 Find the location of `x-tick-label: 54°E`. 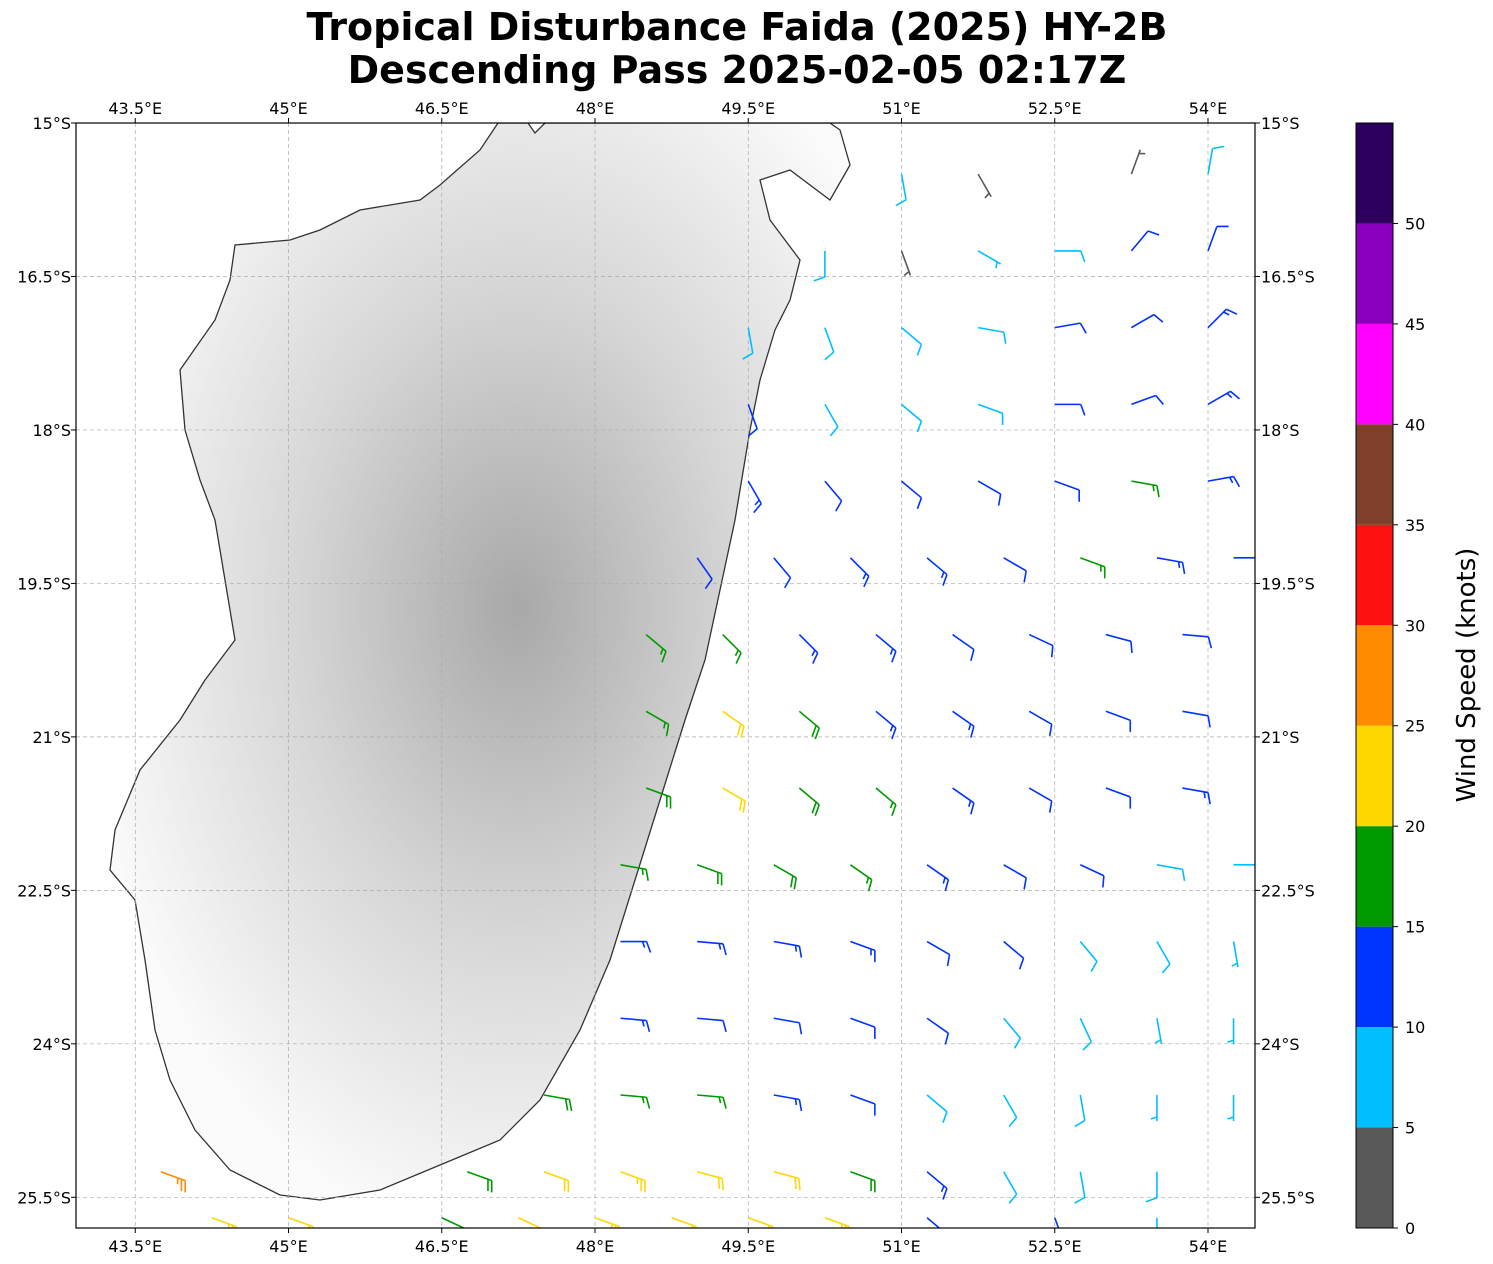

x-tick-label: 54°E is located at coordinates (1208, 1246).